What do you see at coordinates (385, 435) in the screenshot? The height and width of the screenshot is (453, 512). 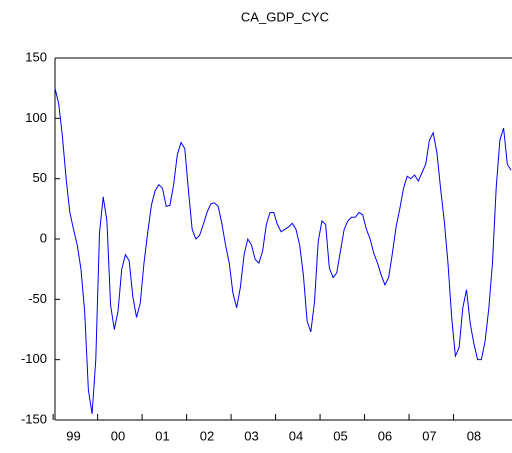 I see `x-tick-label: 06` at bounding box center [385, 435].